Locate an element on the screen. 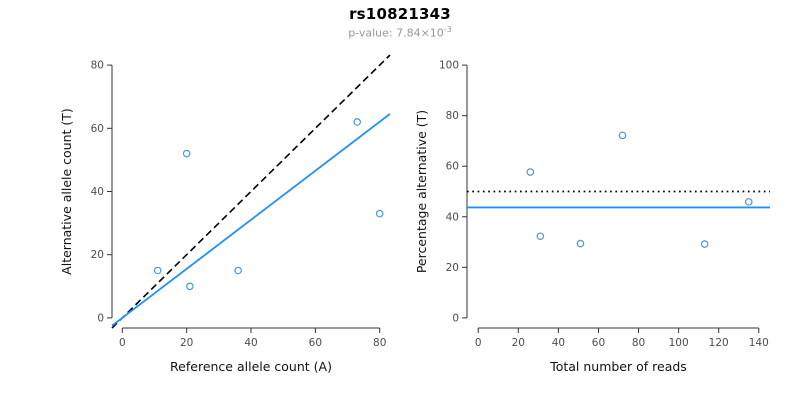 The width and height of the screenshot is (800, 400). x-axis-label: Reference allele count (A) is located at coordinates (251, 366).